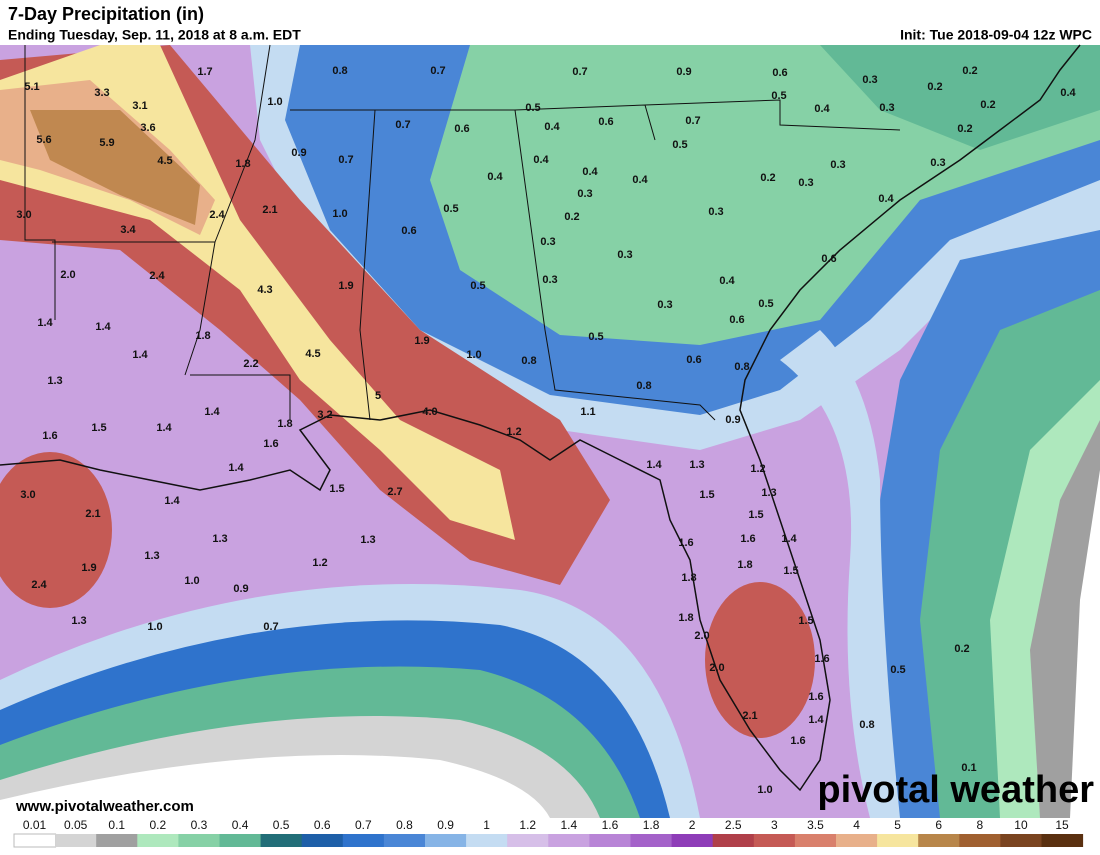  What do you see at coordinates (394, 492) in the screenshot?
I see `precip-label: 2.7` at bounding box center [394, 492].